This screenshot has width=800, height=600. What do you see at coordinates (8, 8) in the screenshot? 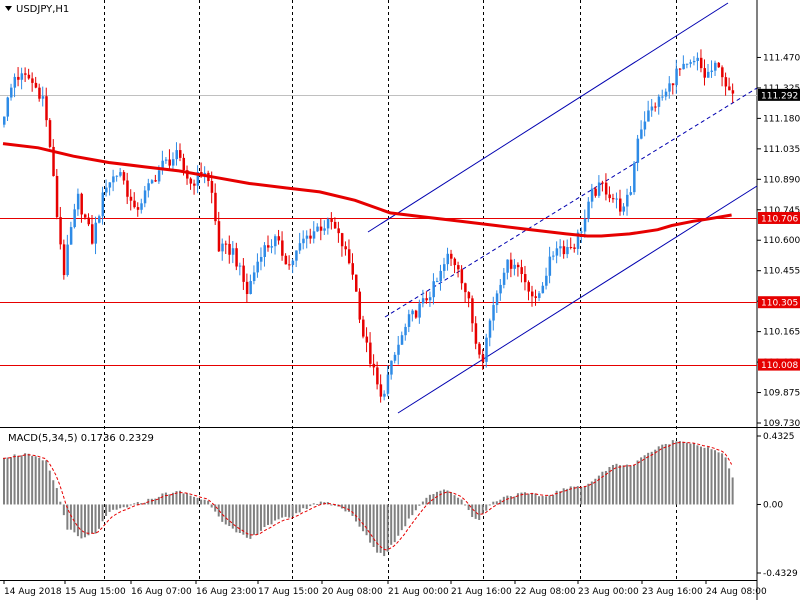
I see `dropdown-triangle-icon` at bounding box center [8, 8].